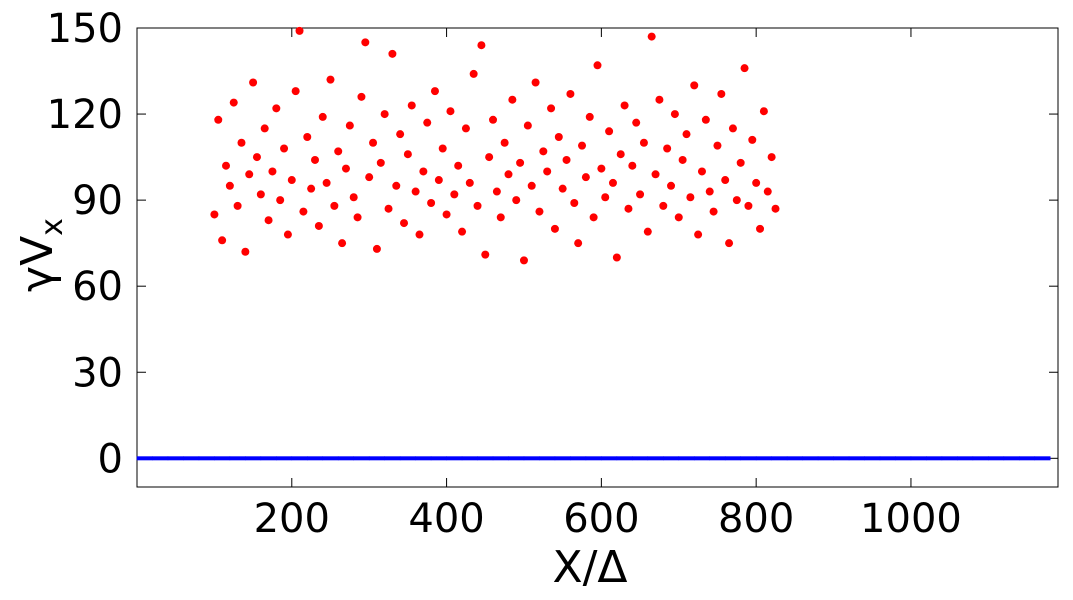 This screenshot has width=1073, height=600. Describe the element at coordinates (601, 519) in the screenshot. I see `x-tick-label: 600` at that location.